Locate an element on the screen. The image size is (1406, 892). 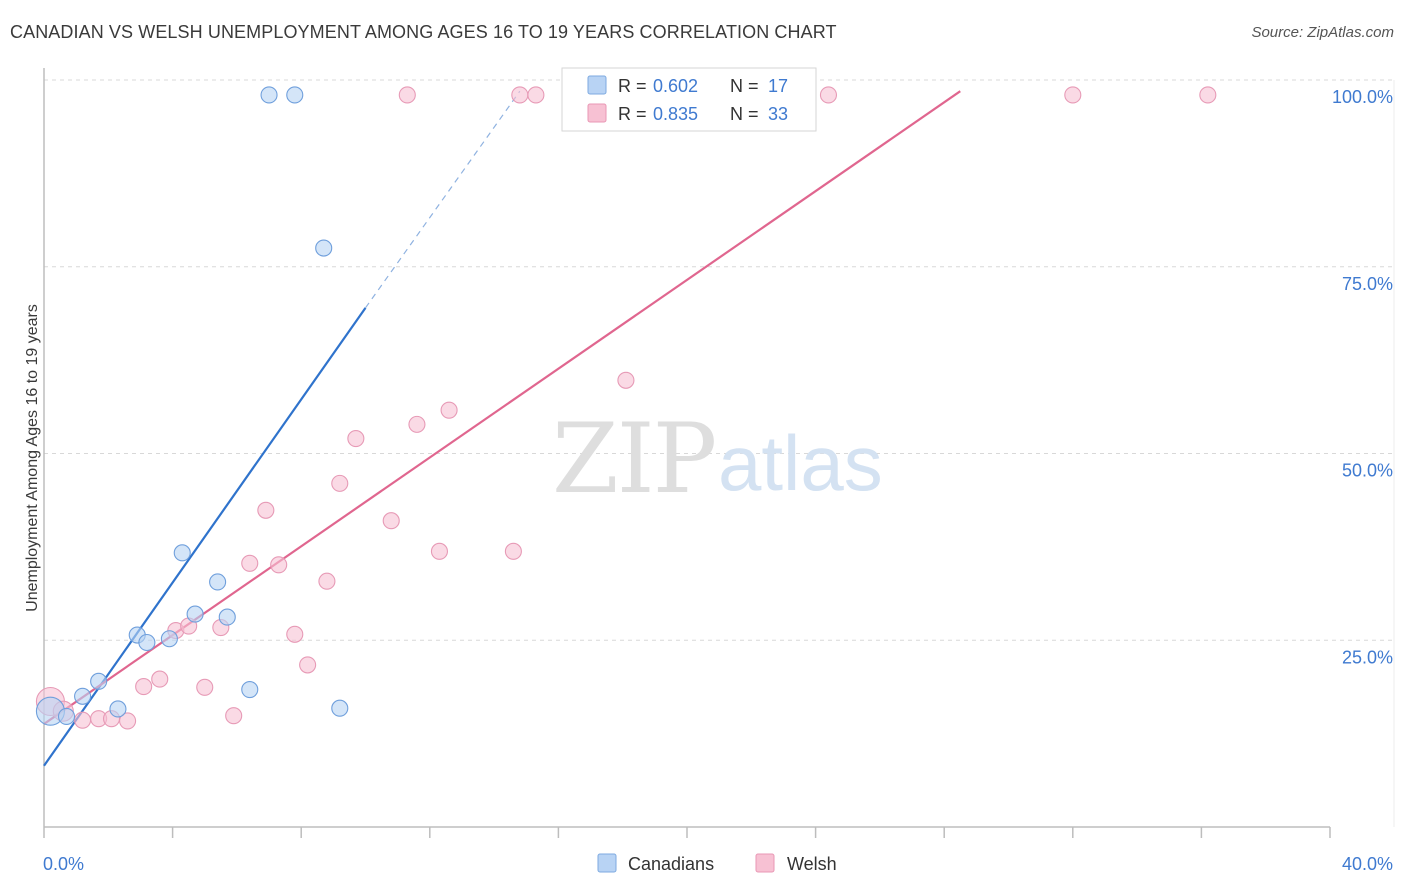
trend-line-canadians is located at coordinates (205, 537).